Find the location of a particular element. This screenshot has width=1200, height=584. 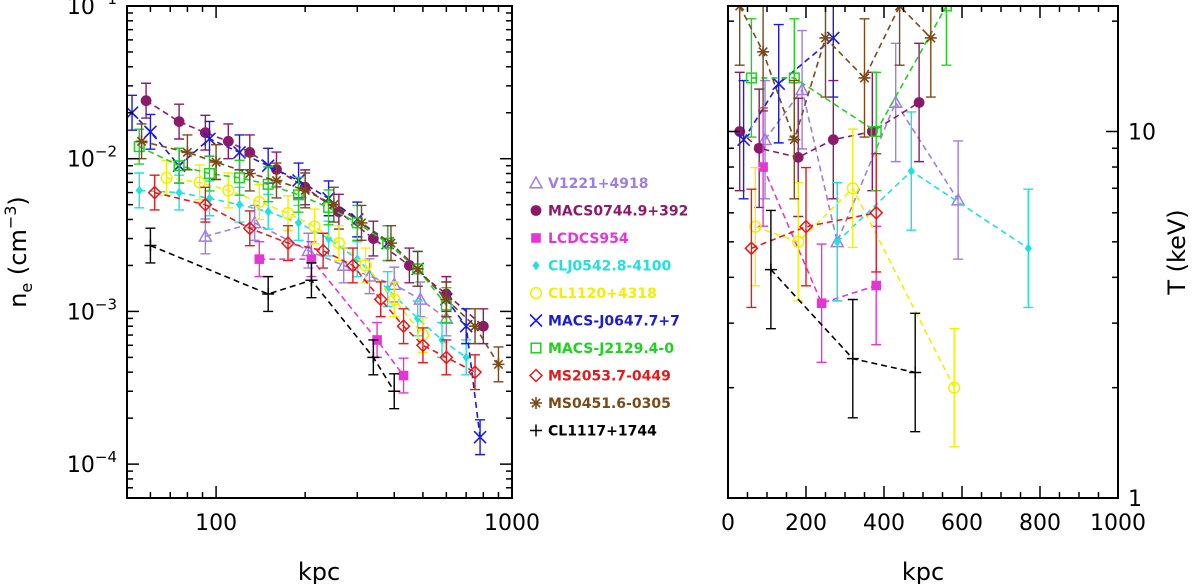

legend-label: MACS0744.9+392 is located at coordinates (618, 212).